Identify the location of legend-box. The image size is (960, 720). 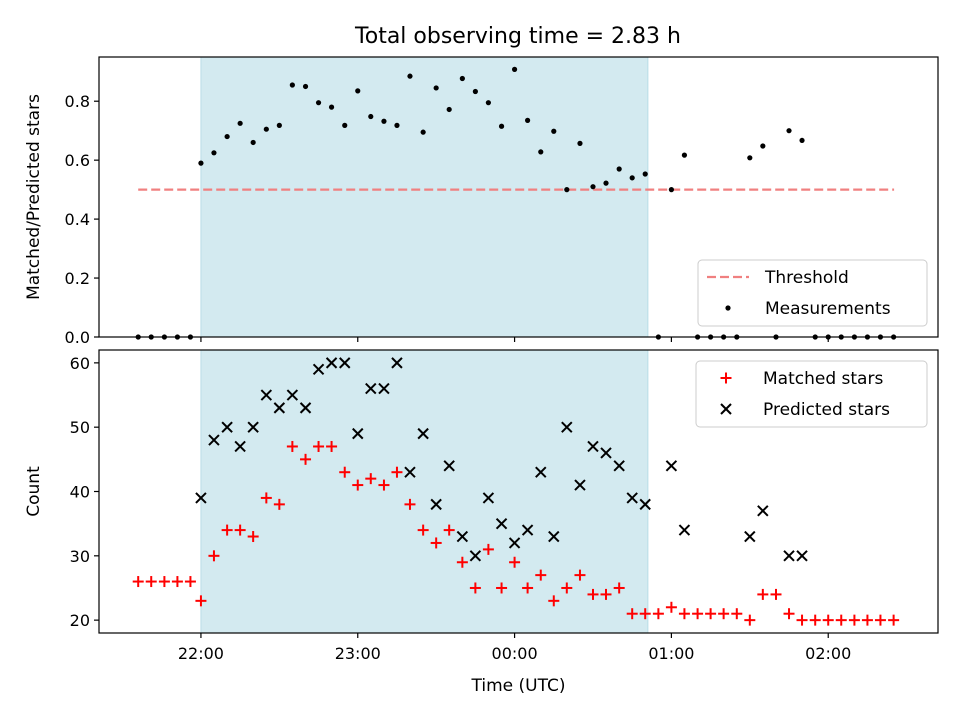
(812, 293).